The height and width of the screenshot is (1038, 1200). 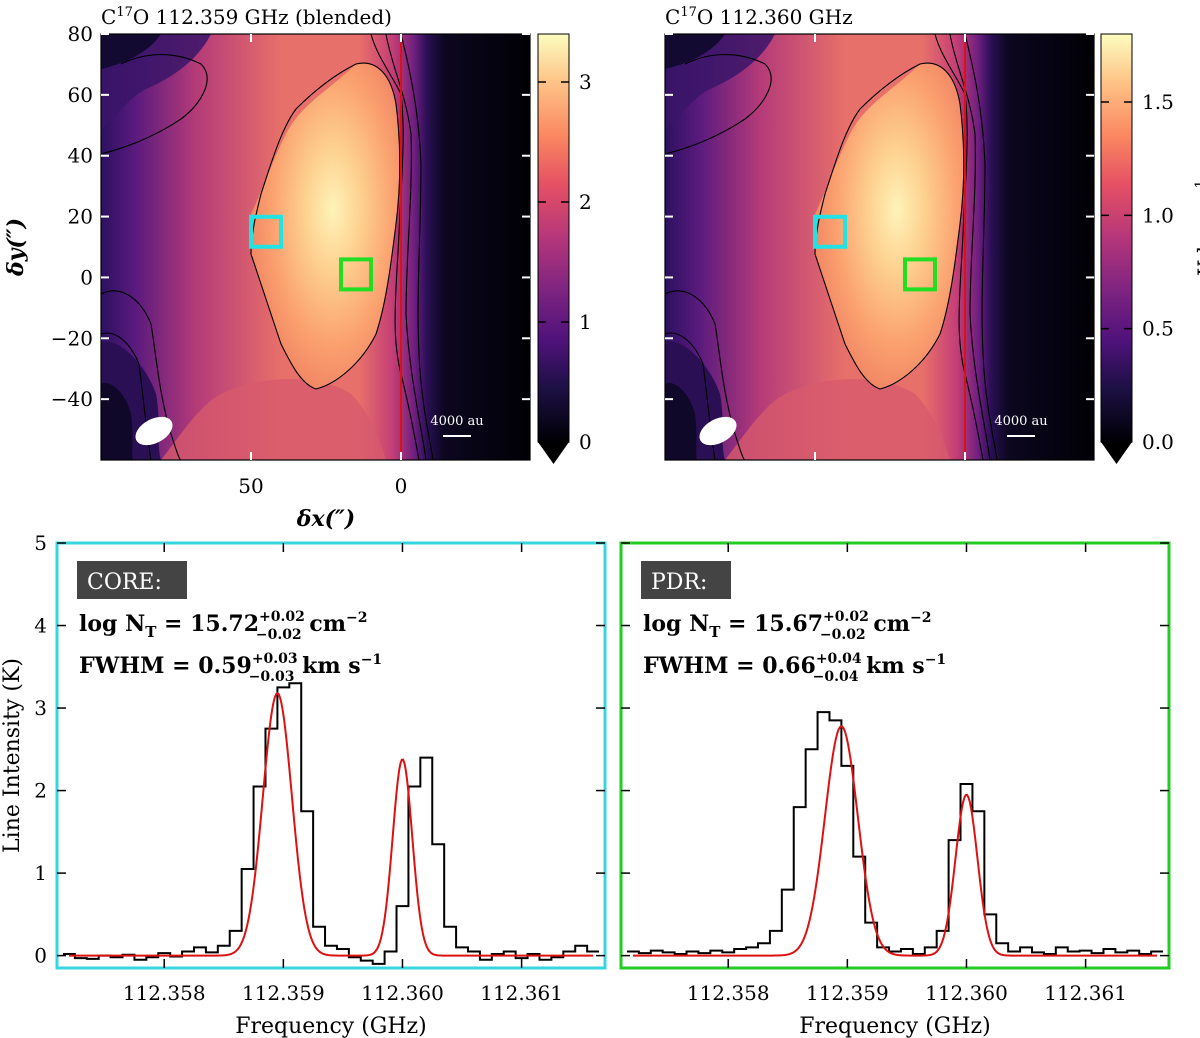 What do you see at coordinates (40, 791) in the screenshot?
I see `y-tick-label: 2` at bounding box center [40, 791].